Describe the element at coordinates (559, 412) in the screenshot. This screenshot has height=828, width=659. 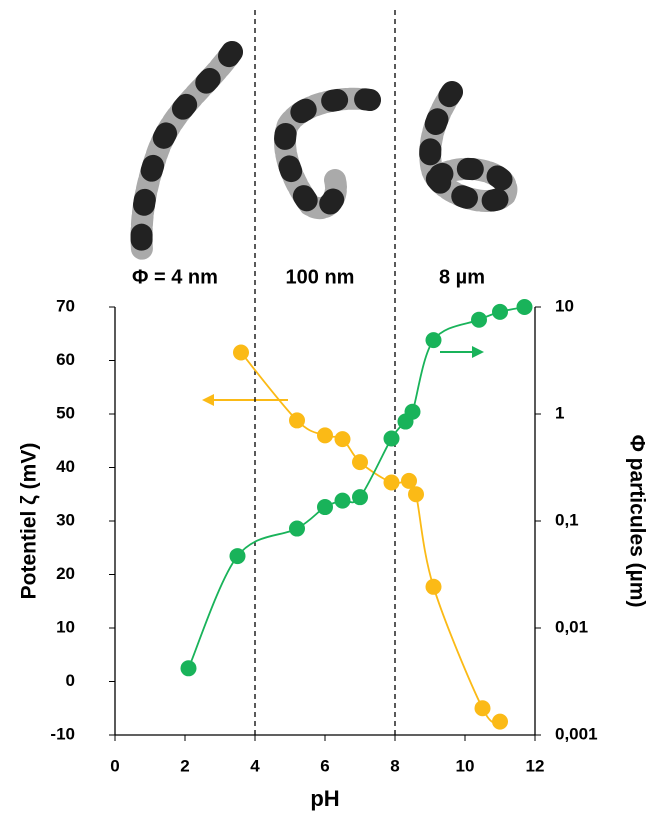
I see `y2-tick-label: 1` at that location.